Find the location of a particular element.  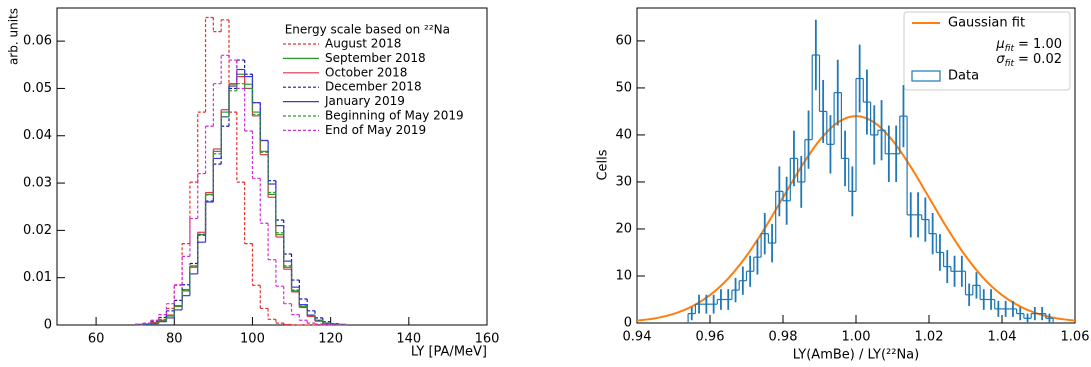

legend-label: End of May 2019 is located at coordinates (375, 130).